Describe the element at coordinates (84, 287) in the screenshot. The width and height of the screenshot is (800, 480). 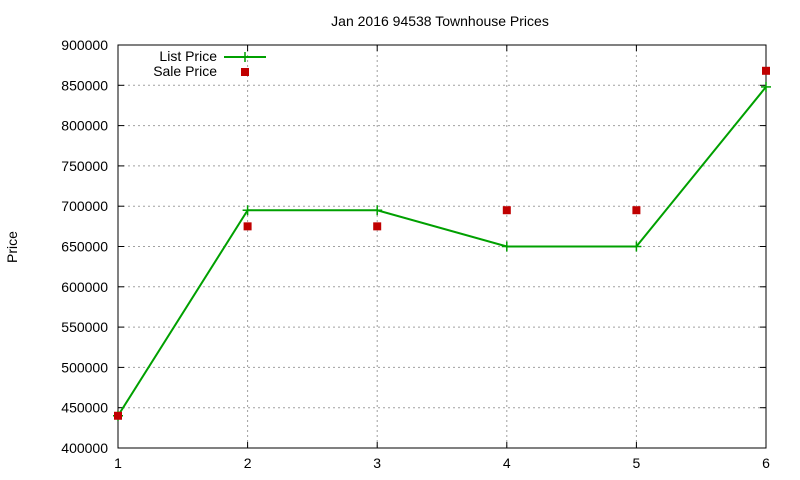
I see `y-tick-label: 600000` at that location.